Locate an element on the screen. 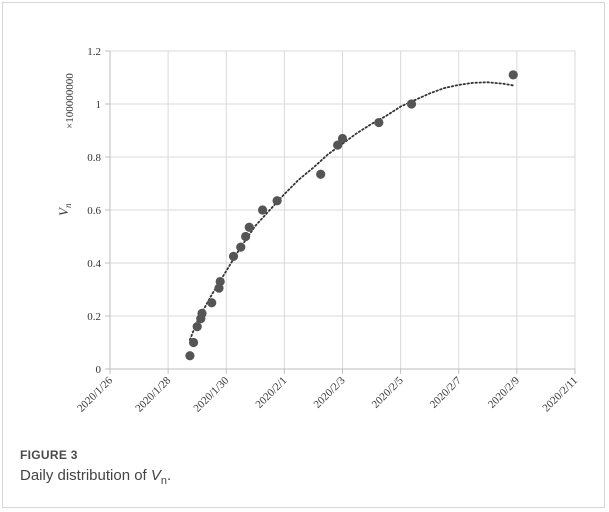 The image size is (609, 512). y-tick-label: 0.4 is located at coordinates (94, 264).